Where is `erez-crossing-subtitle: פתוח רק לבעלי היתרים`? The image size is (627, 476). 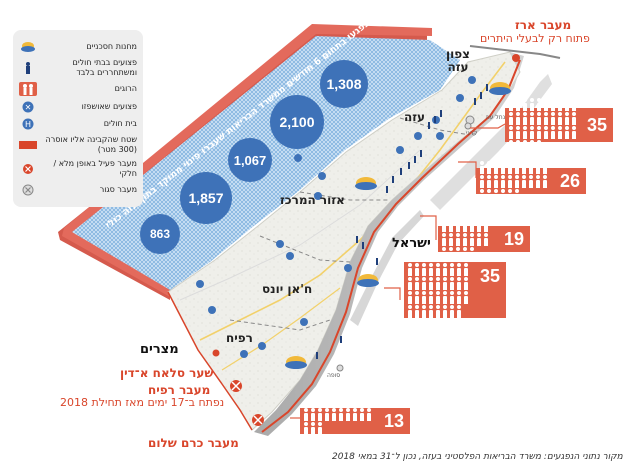
erez-crossing-subtitle: פתוח רק לבעלי היתרים is located at coordinates (535, 38).